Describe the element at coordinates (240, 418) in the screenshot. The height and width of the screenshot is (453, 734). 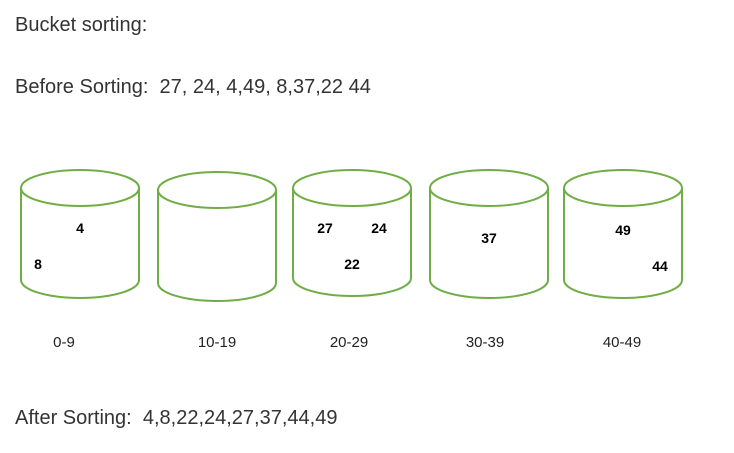
I see `after-sorting-values: 4,8,22,24,27,37,44,49` at that location.